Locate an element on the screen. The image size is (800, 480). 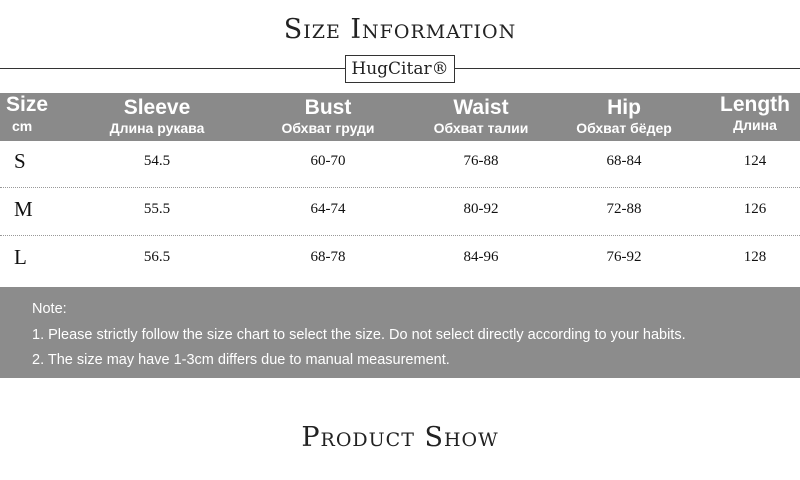
column-subtitle: Длина рукава is located at coordinates (157, 128).